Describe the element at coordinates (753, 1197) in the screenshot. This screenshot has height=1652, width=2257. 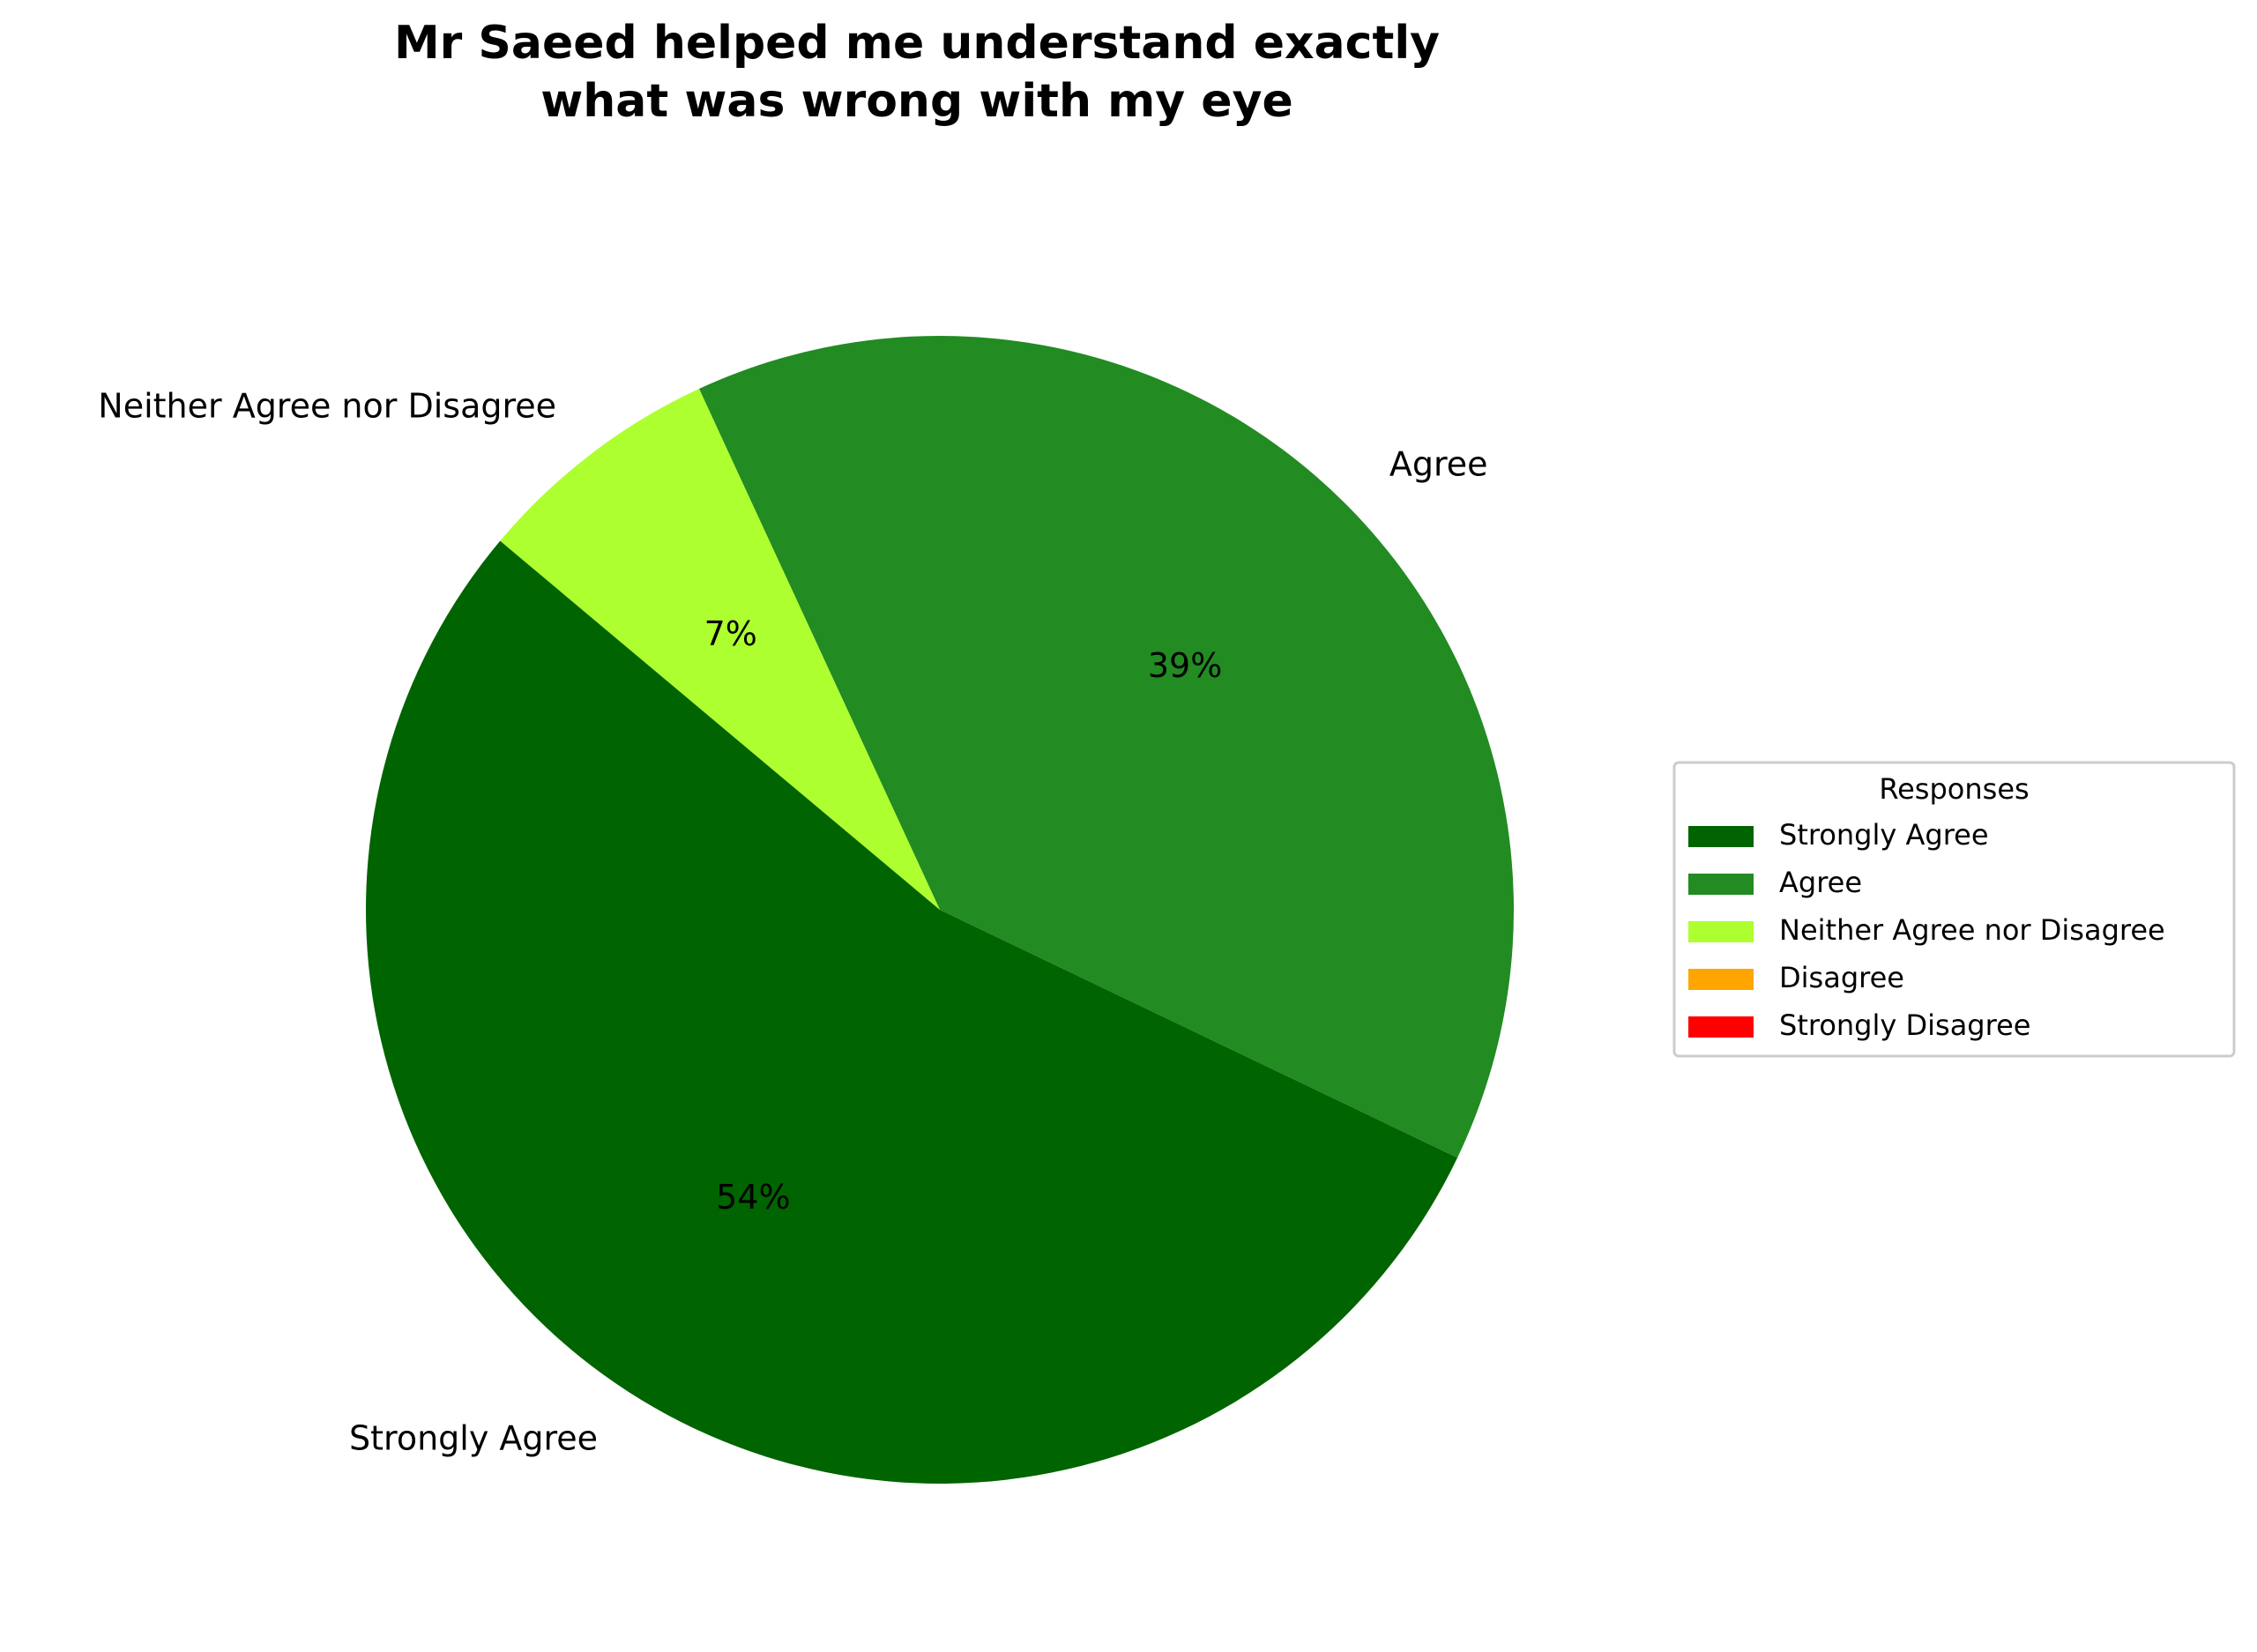
I see `percent-label: 54%` at that location.